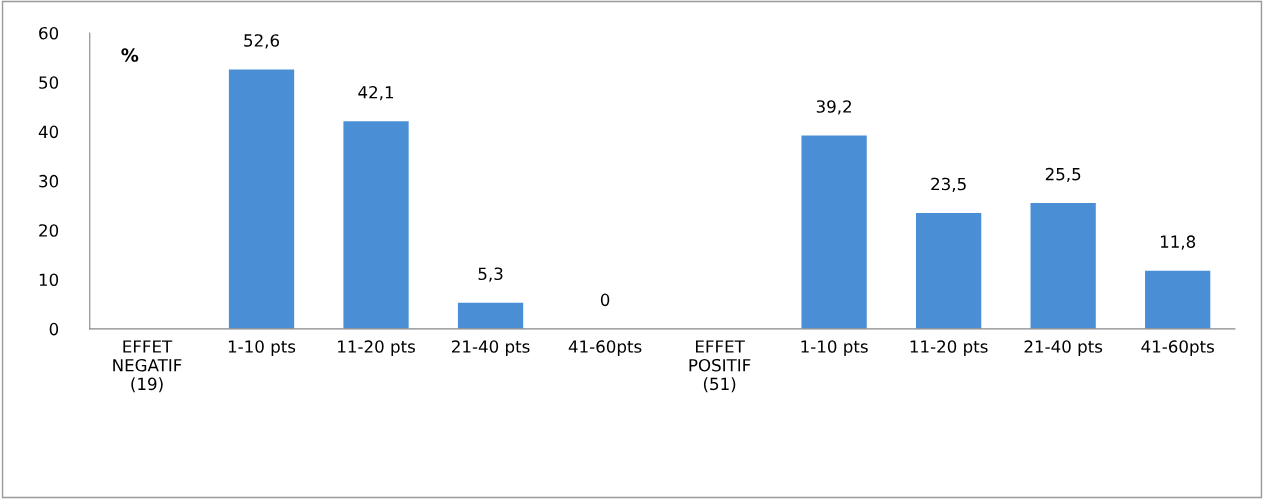  I want to click on y-tick-label: 60, so click(49, 33).